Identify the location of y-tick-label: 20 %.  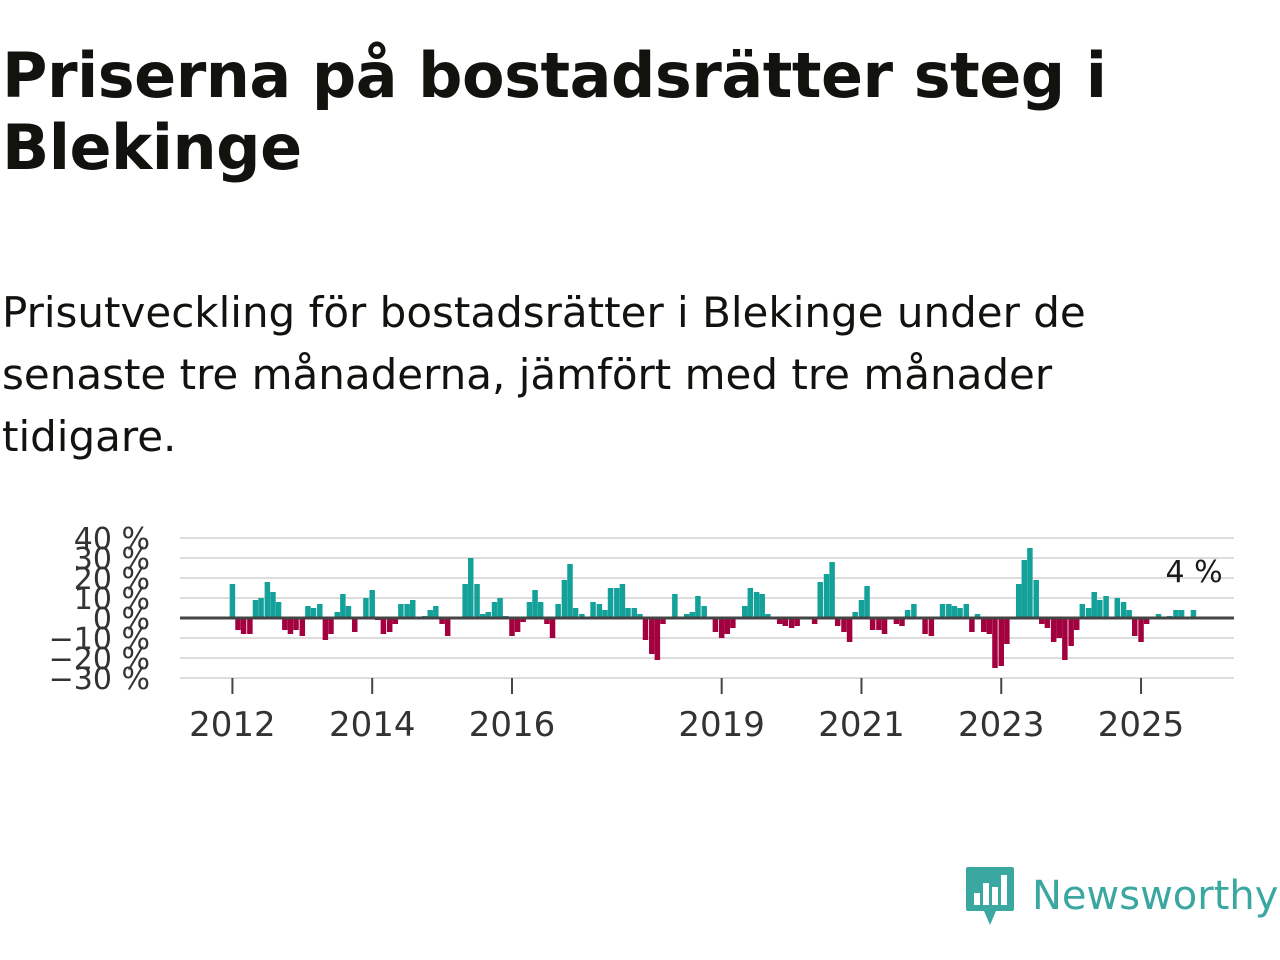
(112, 579).